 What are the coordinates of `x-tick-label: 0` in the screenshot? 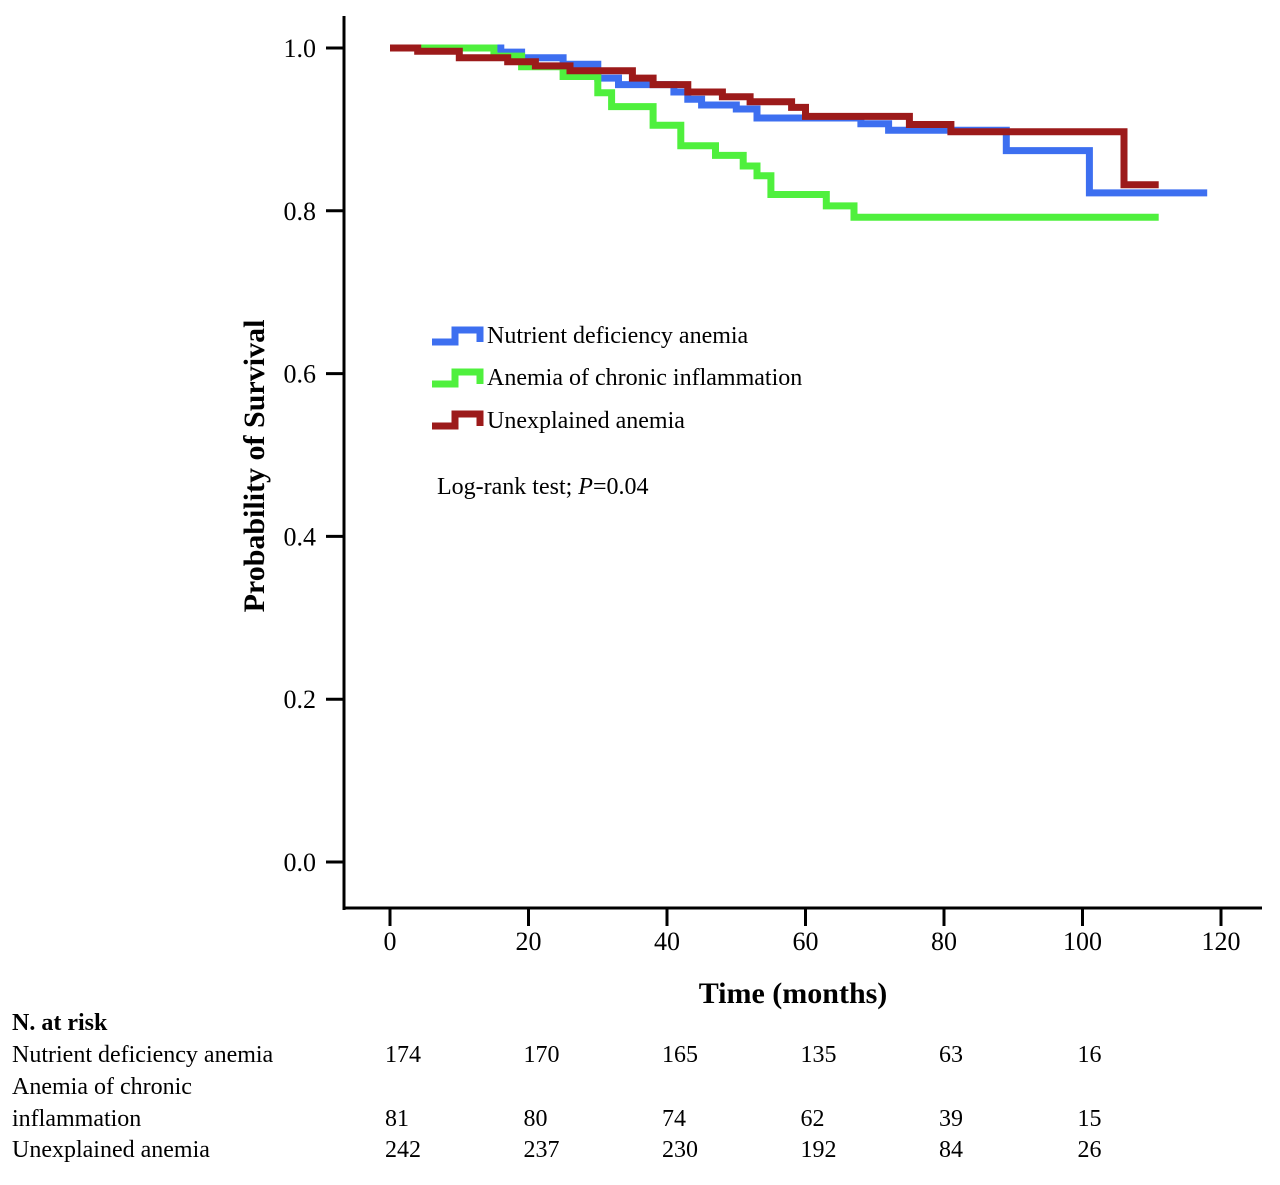 It's located at (390, 941).